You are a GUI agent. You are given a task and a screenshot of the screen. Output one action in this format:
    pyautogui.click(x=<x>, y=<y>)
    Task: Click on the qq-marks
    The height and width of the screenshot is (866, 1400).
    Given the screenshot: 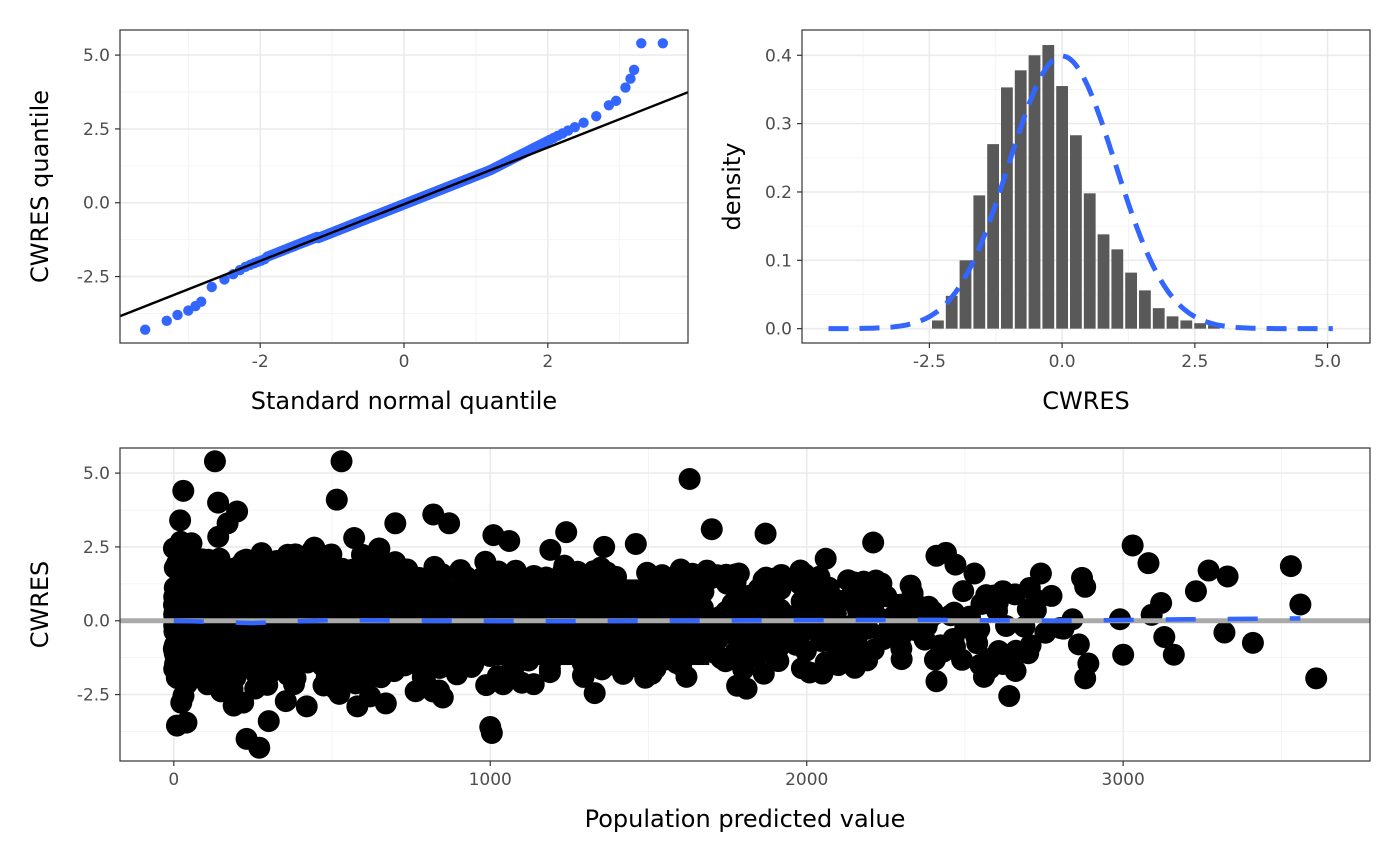 What is the action you would take?
    pyautogui.click(x=404, y=186)
    